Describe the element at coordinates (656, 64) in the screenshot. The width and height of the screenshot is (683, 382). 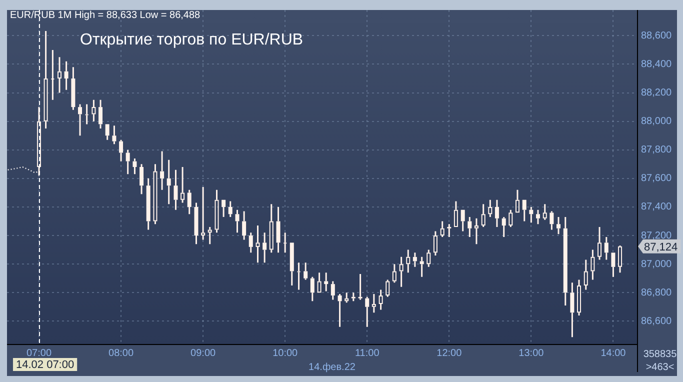
I see `y-tick-label: 88,400` at that location.